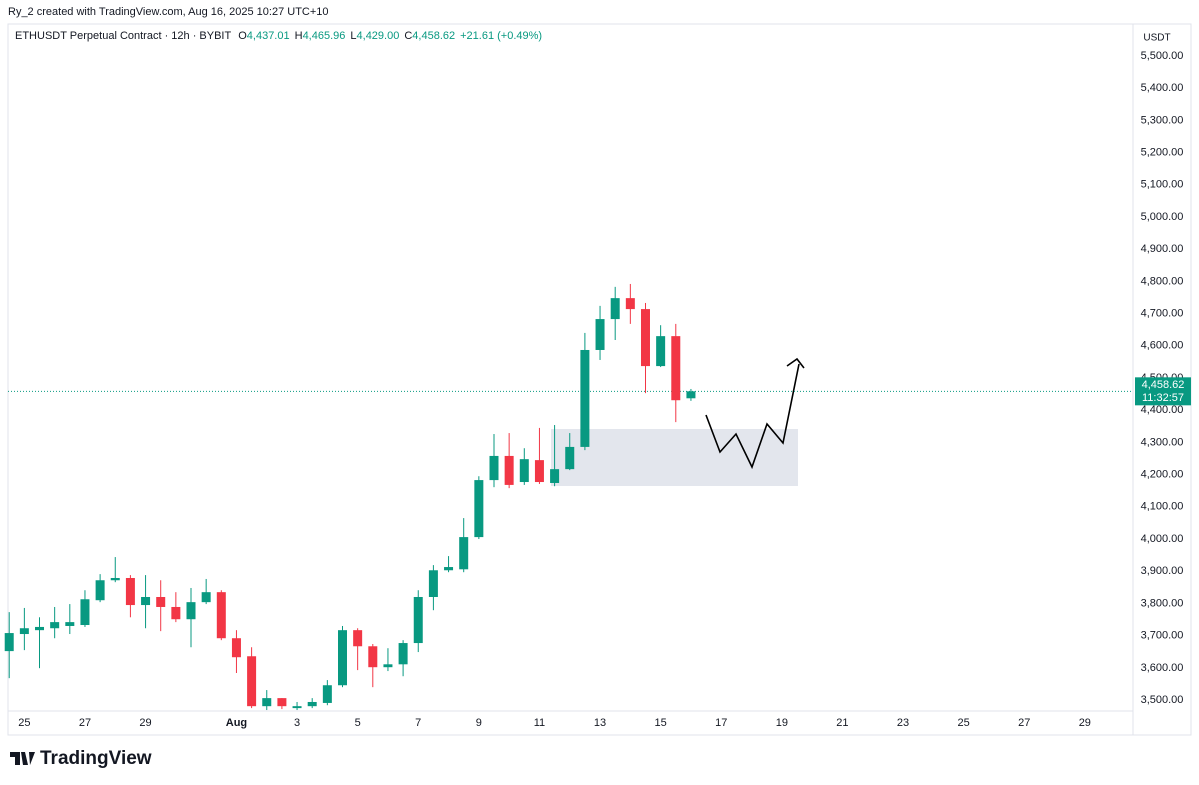 The width and height of the screenshot is (1199, 785). Describe the element at coordinates (408, 36) in the screenshot. I see `ohlc-key: C` at that location.